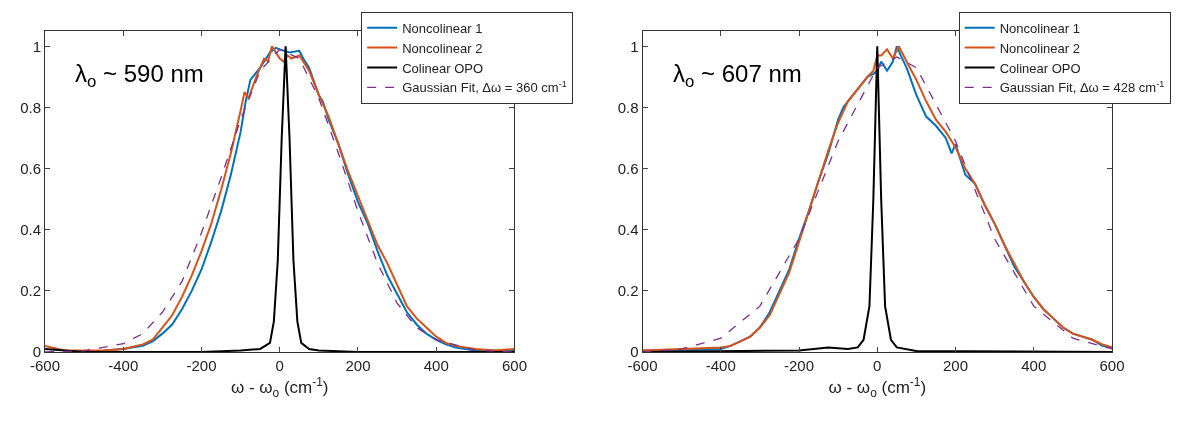 Image resolution: width=1183 pixels, height=427 pixels. Describe the element at coordinates (139, 76) in the screenshot. I see `annotation: λ$_{o}$ ~ 590 nm` at that location.